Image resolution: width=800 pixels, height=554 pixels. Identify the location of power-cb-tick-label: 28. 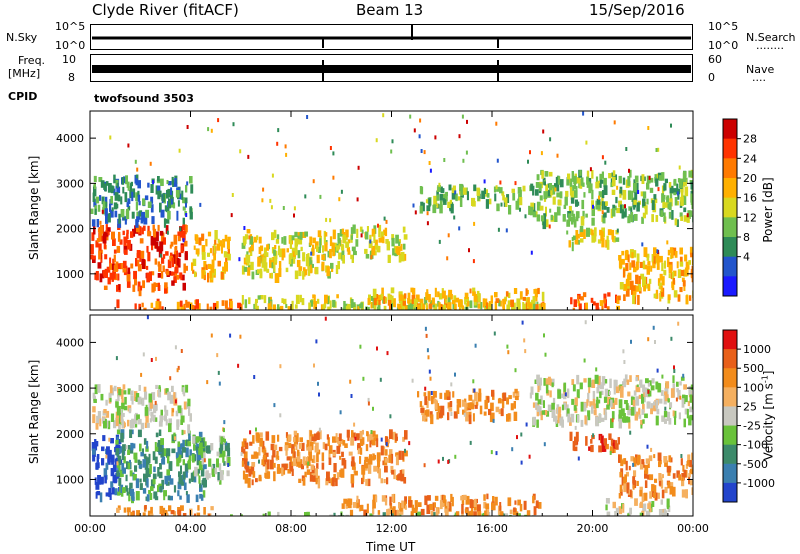
(750, 139).